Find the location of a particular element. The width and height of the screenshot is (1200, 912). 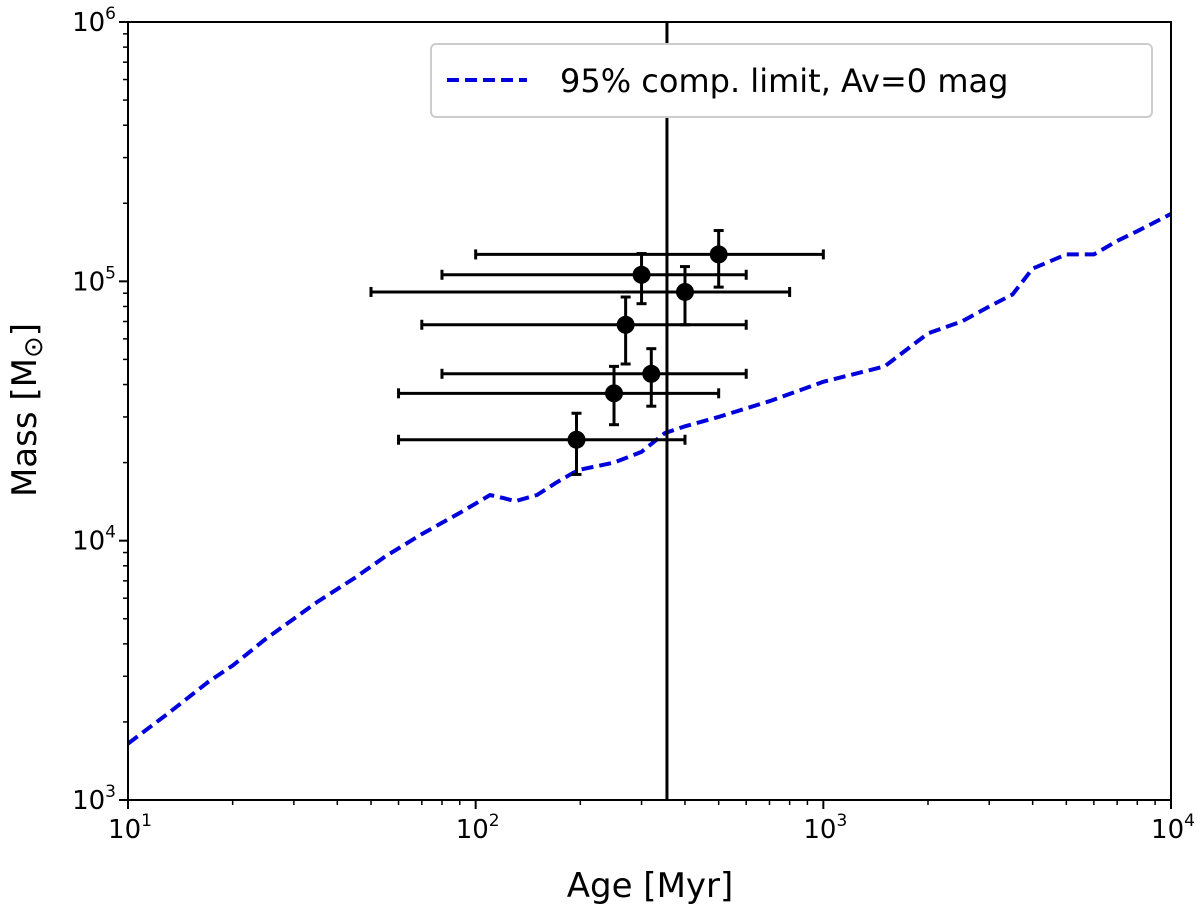

y-tick-label: 10⁶ is located at coordinates (94, 21).